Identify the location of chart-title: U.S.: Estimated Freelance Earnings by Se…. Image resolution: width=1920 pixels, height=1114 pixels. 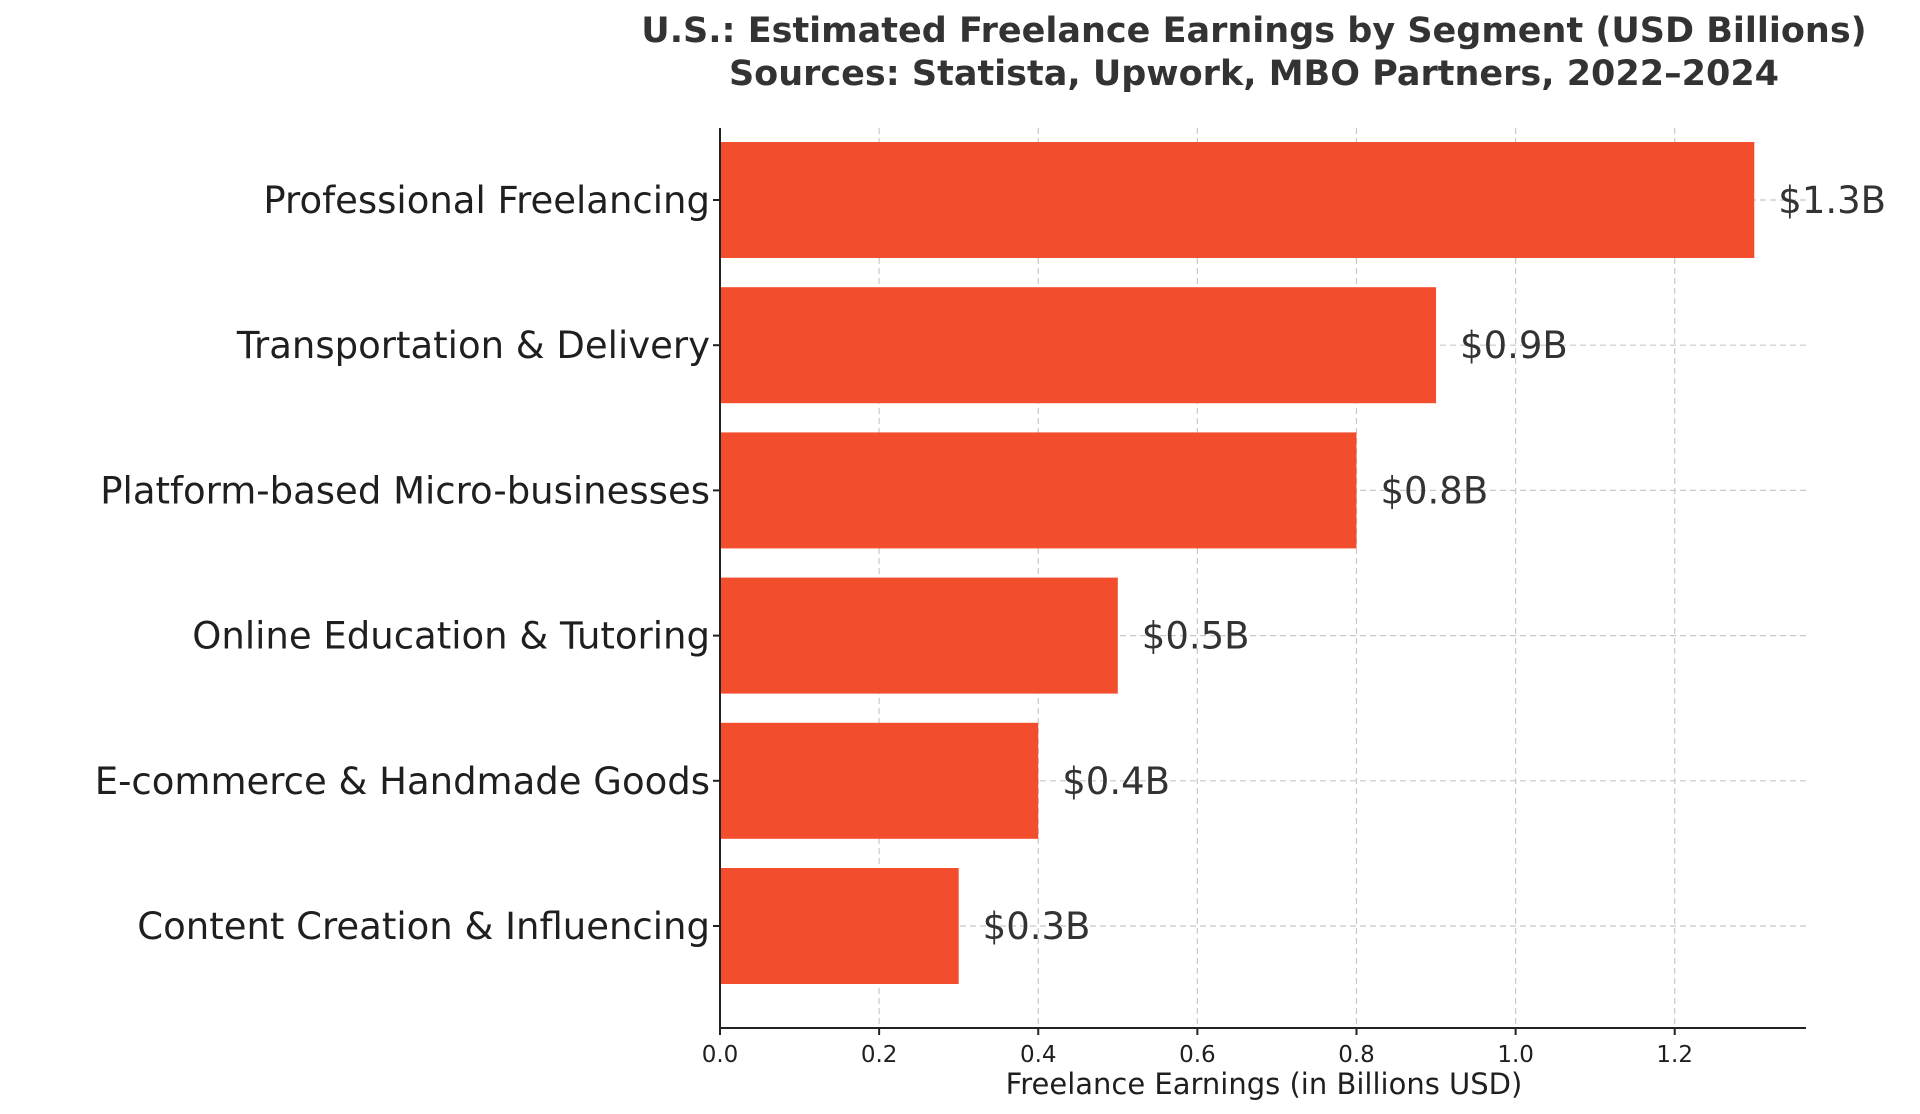
(1253, 31).